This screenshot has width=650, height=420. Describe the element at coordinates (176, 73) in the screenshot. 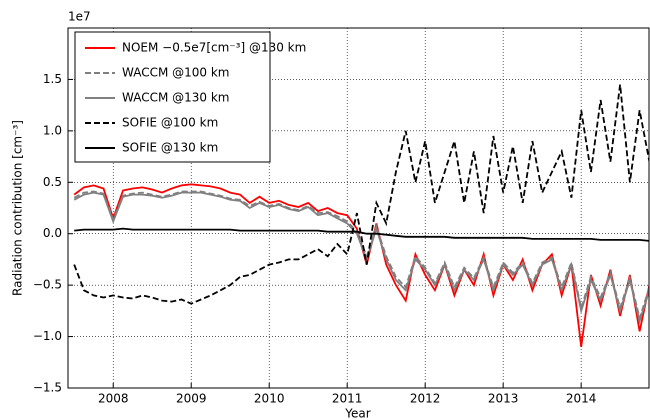

I see `legend-label: WACCM @100 km` at that location.